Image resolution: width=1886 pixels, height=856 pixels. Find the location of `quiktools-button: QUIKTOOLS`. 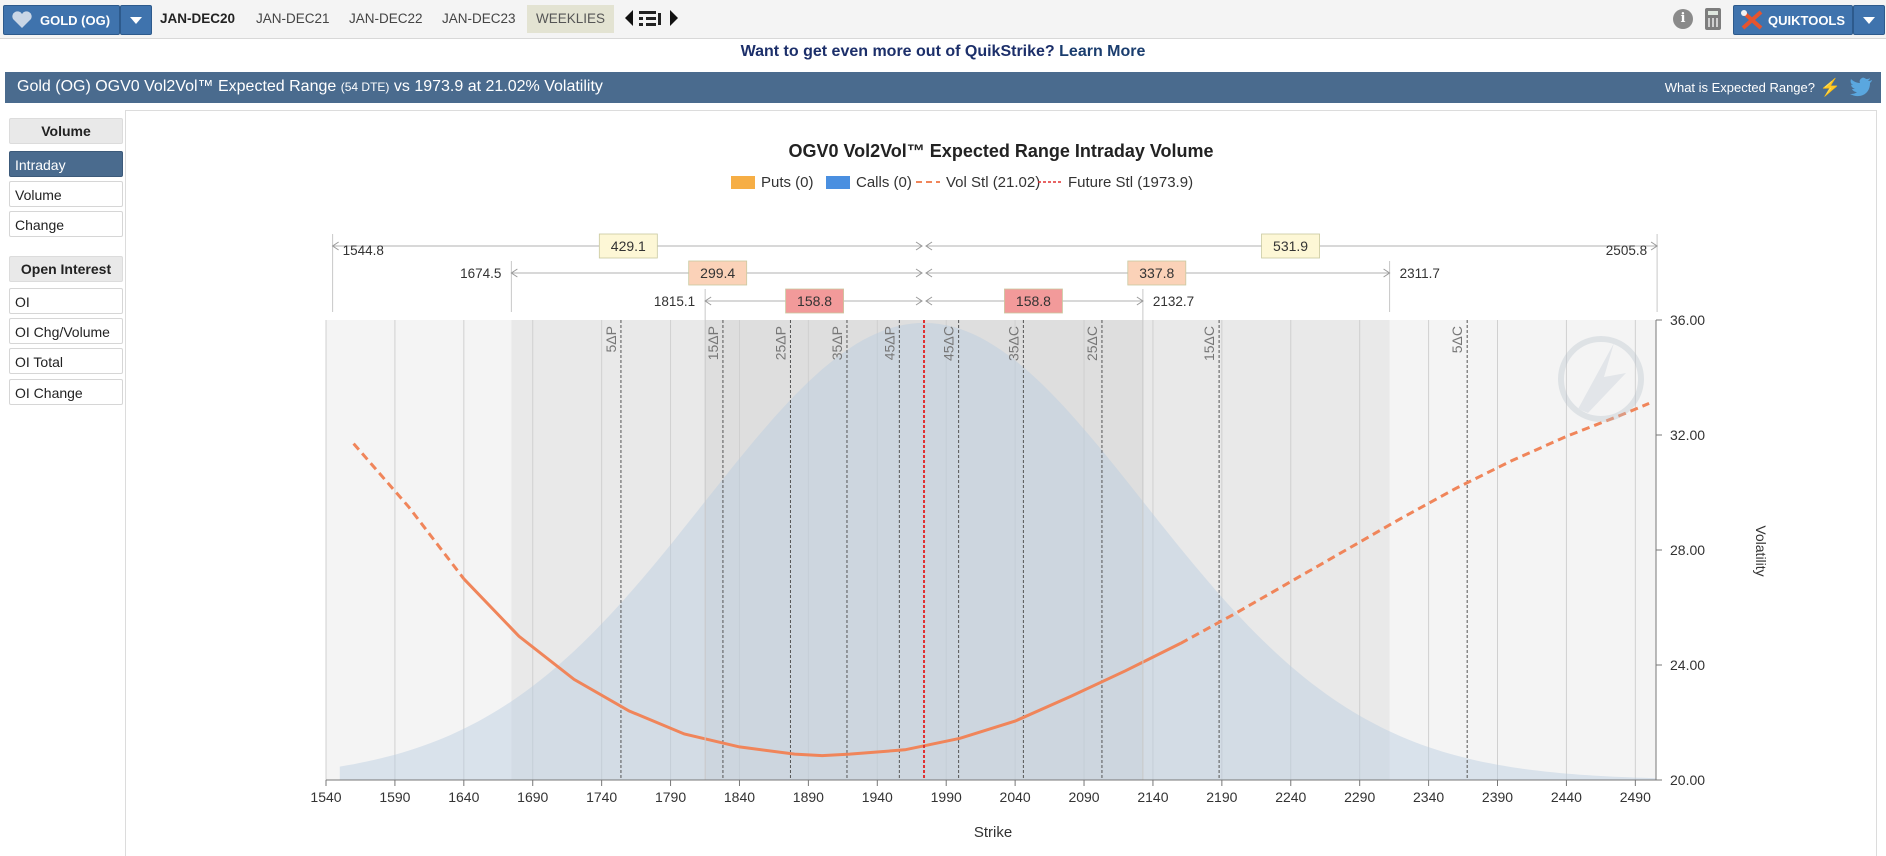

quiktools-button: QUIKTOOLS is located at coordinates (1793, 20).